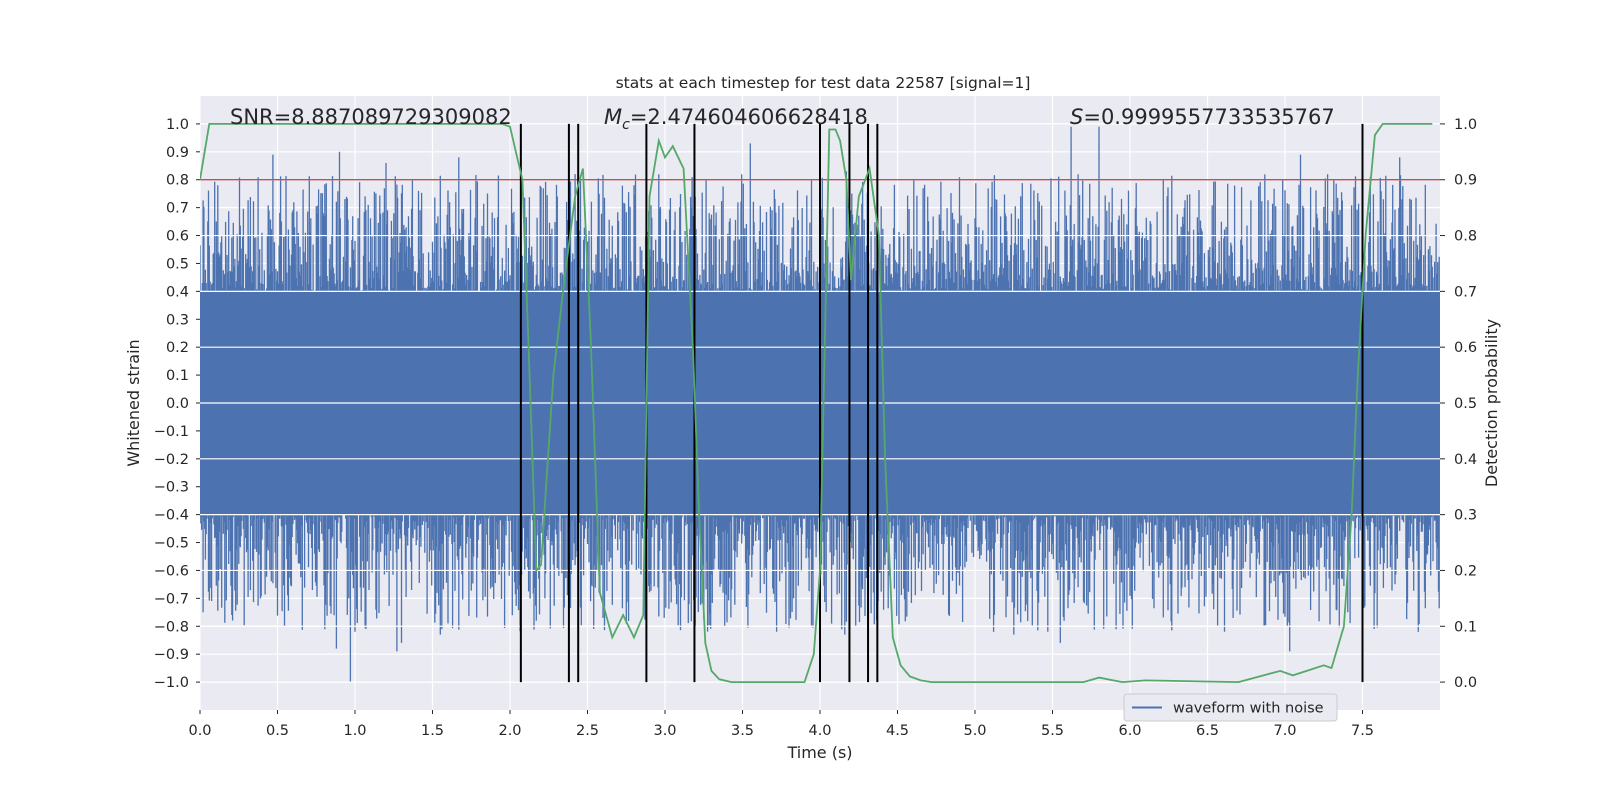 The image size is (1600, 800). What do you see at coordinates (177, 153) in the screenshot?
I see `y-tick-label: 0.9` at bounding box center [177, 153].